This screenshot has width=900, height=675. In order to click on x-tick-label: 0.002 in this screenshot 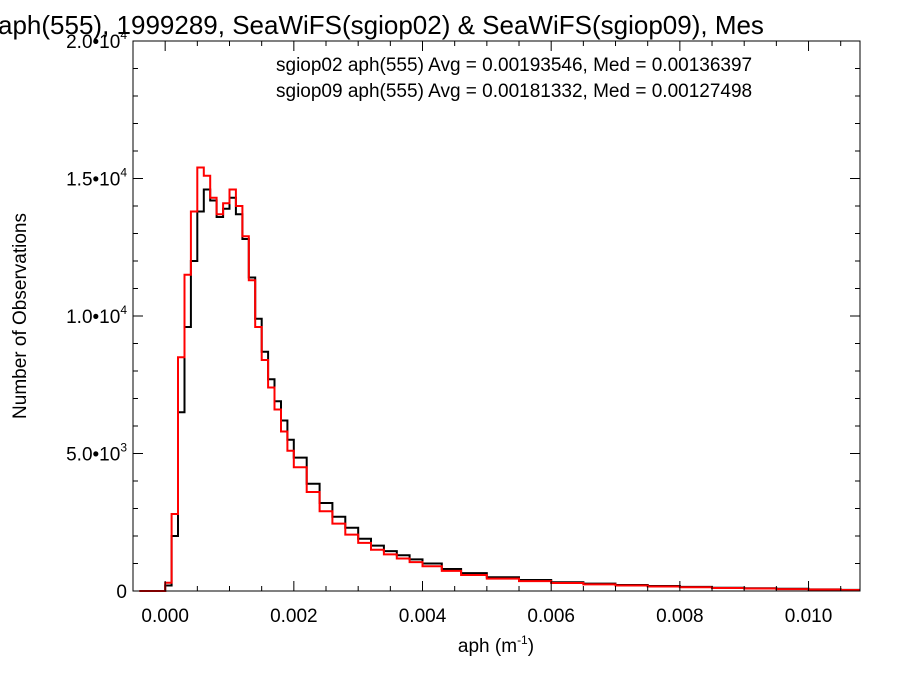, I will do `click(294, 616)`.